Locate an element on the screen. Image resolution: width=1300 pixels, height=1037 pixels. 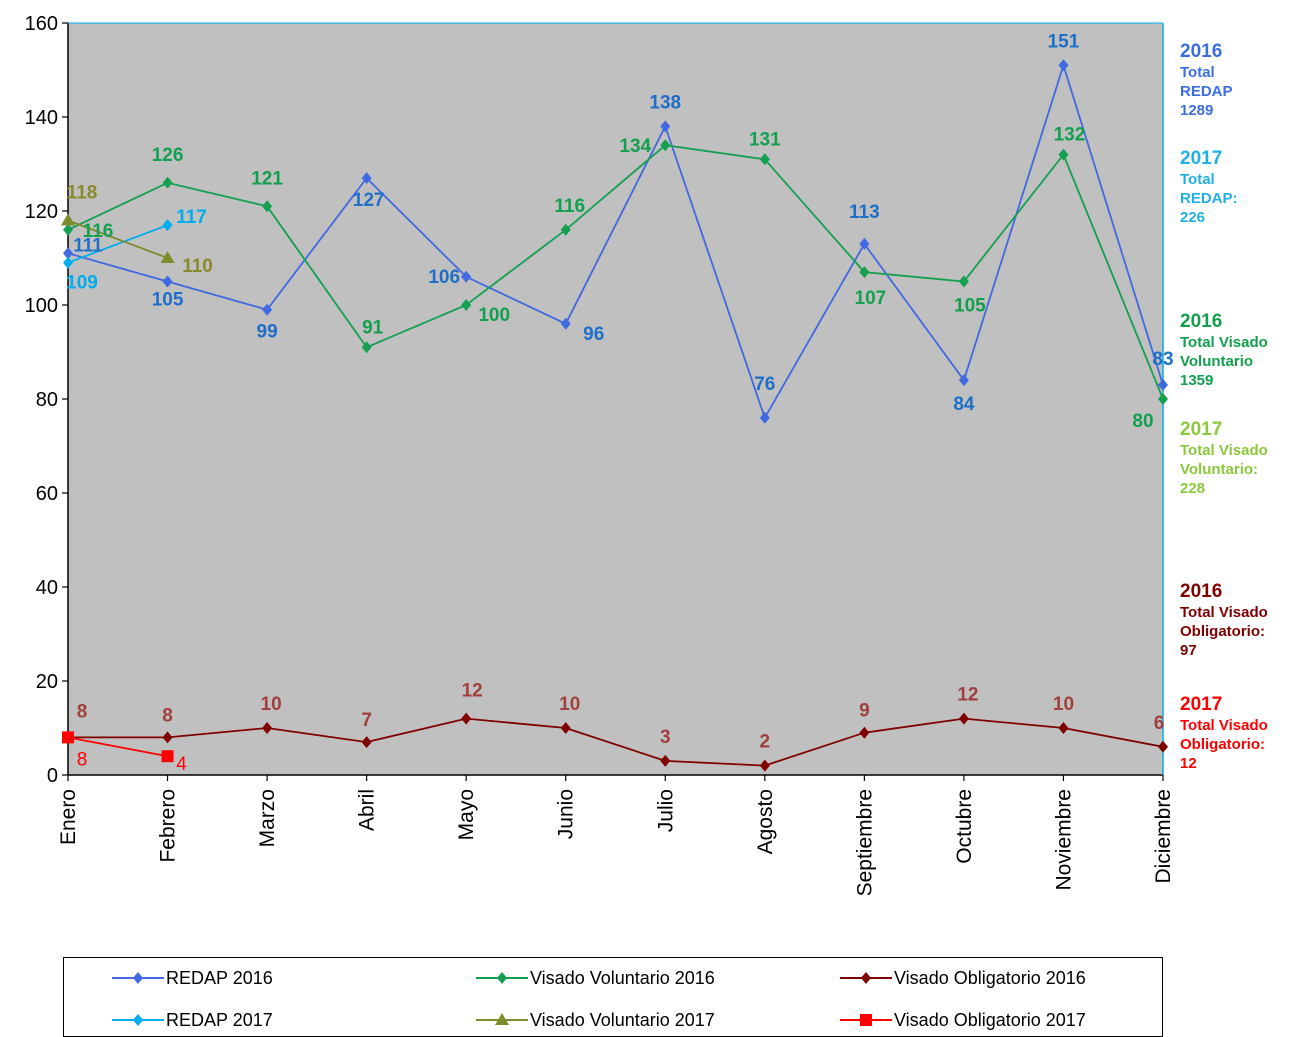
total-annotation: 2016 Total Visado Voluntario 1359 is located at coordinates (1224, 350).